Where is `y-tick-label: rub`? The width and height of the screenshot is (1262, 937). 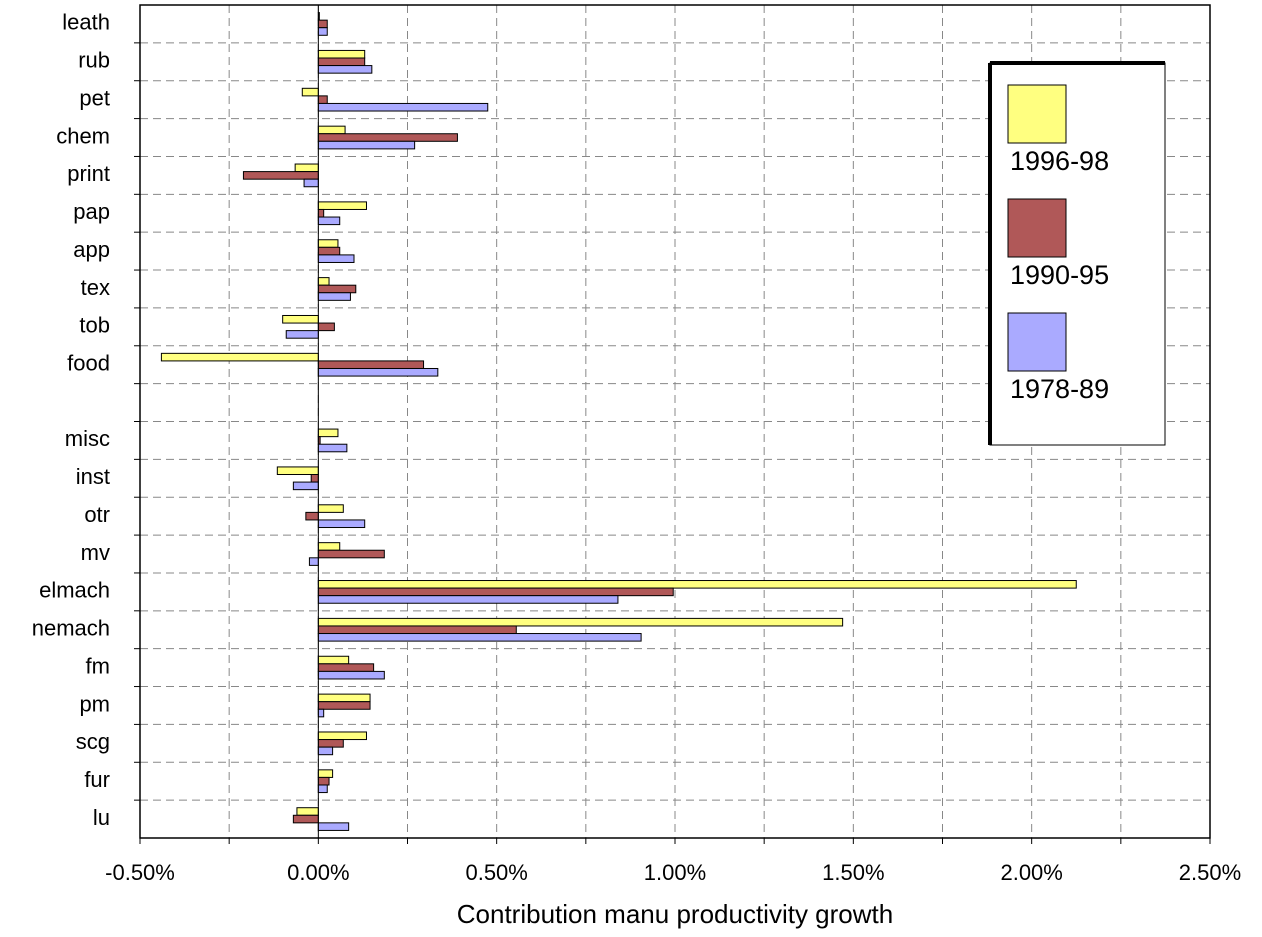
y-tick-label: rub is located at coordinates (94, 60).